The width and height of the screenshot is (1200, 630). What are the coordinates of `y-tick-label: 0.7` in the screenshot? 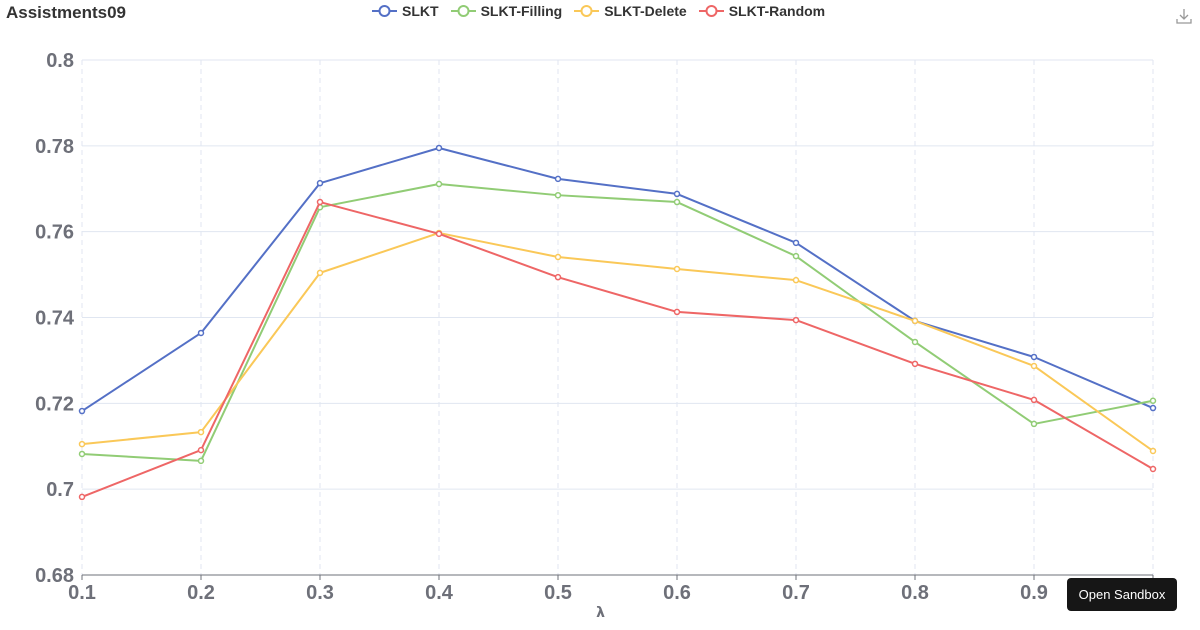 It's located at (60, 490).